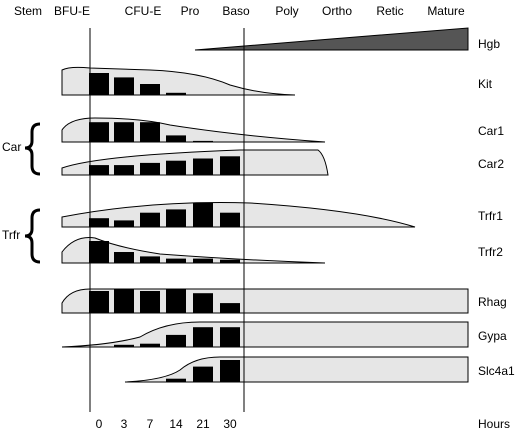  I want to click on hour-label: 30, so click(230, 424).